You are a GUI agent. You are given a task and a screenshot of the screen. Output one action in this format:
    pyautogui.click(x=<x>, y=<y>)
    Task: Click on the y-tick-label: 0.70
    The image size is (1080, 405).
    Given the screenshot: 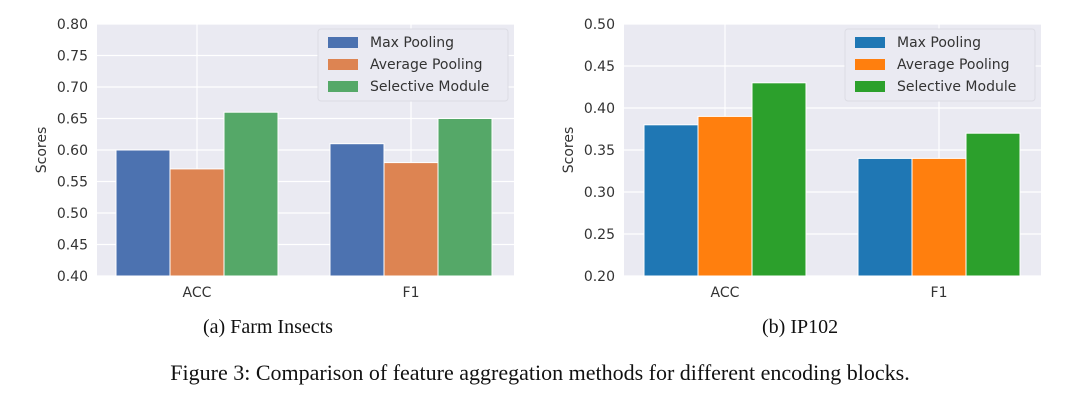 What is the action you would take?
    pyautogui.click(x=72, y=88)
    